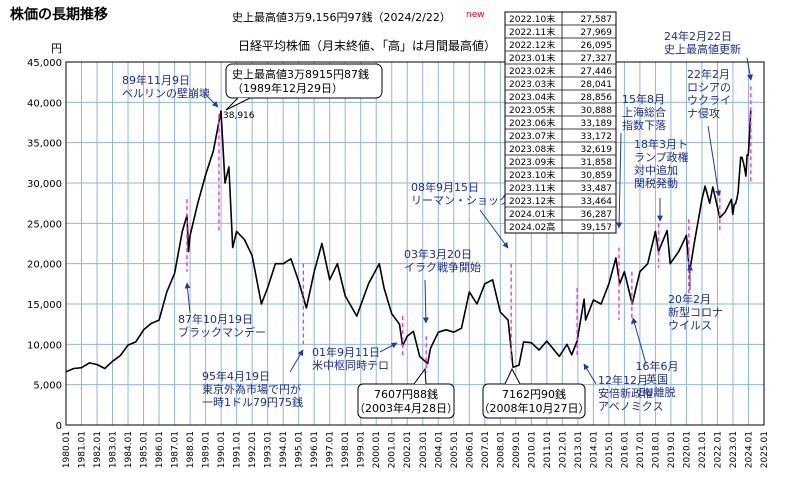 This screenshot has width=800, height=483. Describe the element at coordinates (160, 449) in the screenshot. I see `x-tick-label: 1986.01` at that location.